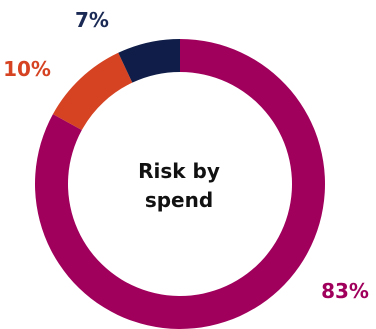 This screenshot has height=329, width=376. What do you see at coordinates (179, 200) in the screenshot?
I see `center-label-line-2: spend` at bounding box center [179, 200].